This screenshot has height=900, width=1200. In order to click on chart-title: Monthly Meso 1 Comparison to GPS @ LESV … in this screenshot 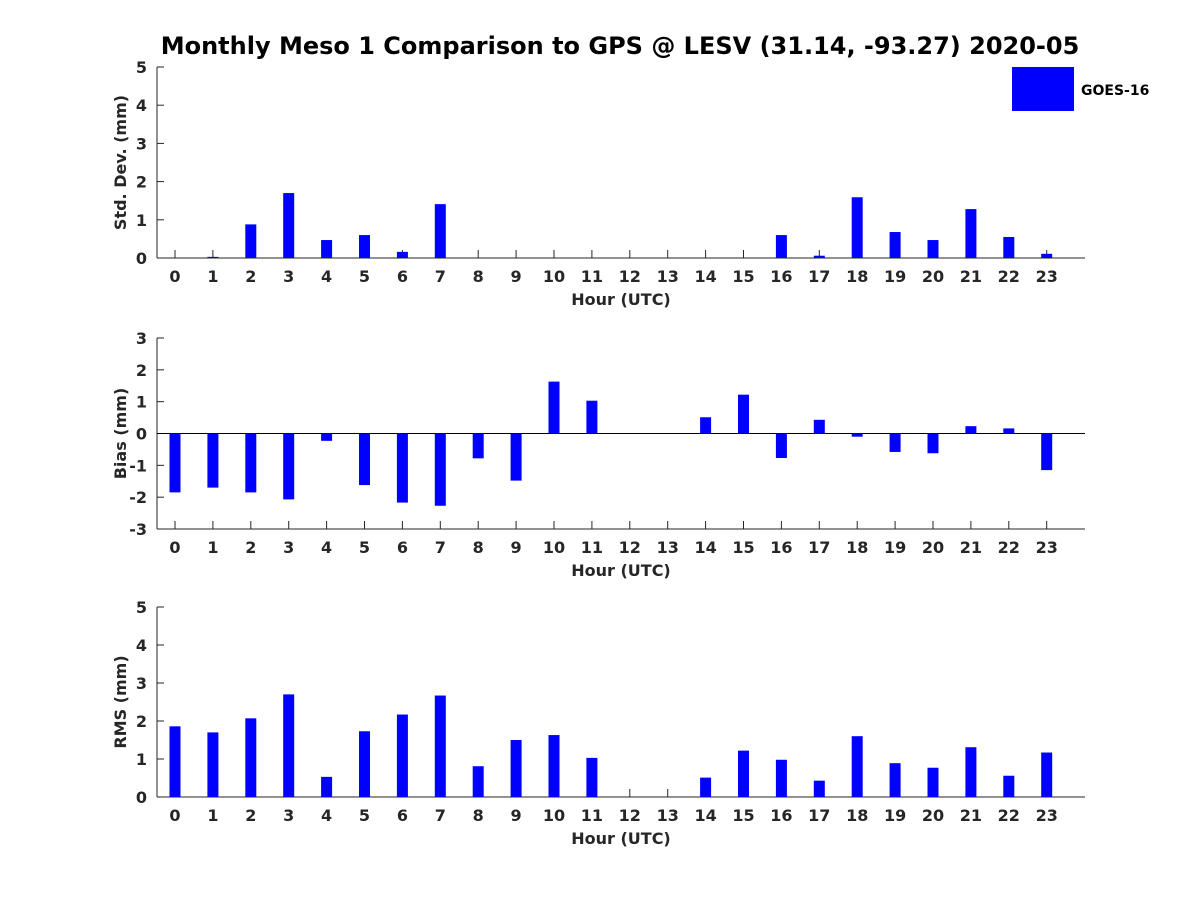, I will do `click(620, 46)`.